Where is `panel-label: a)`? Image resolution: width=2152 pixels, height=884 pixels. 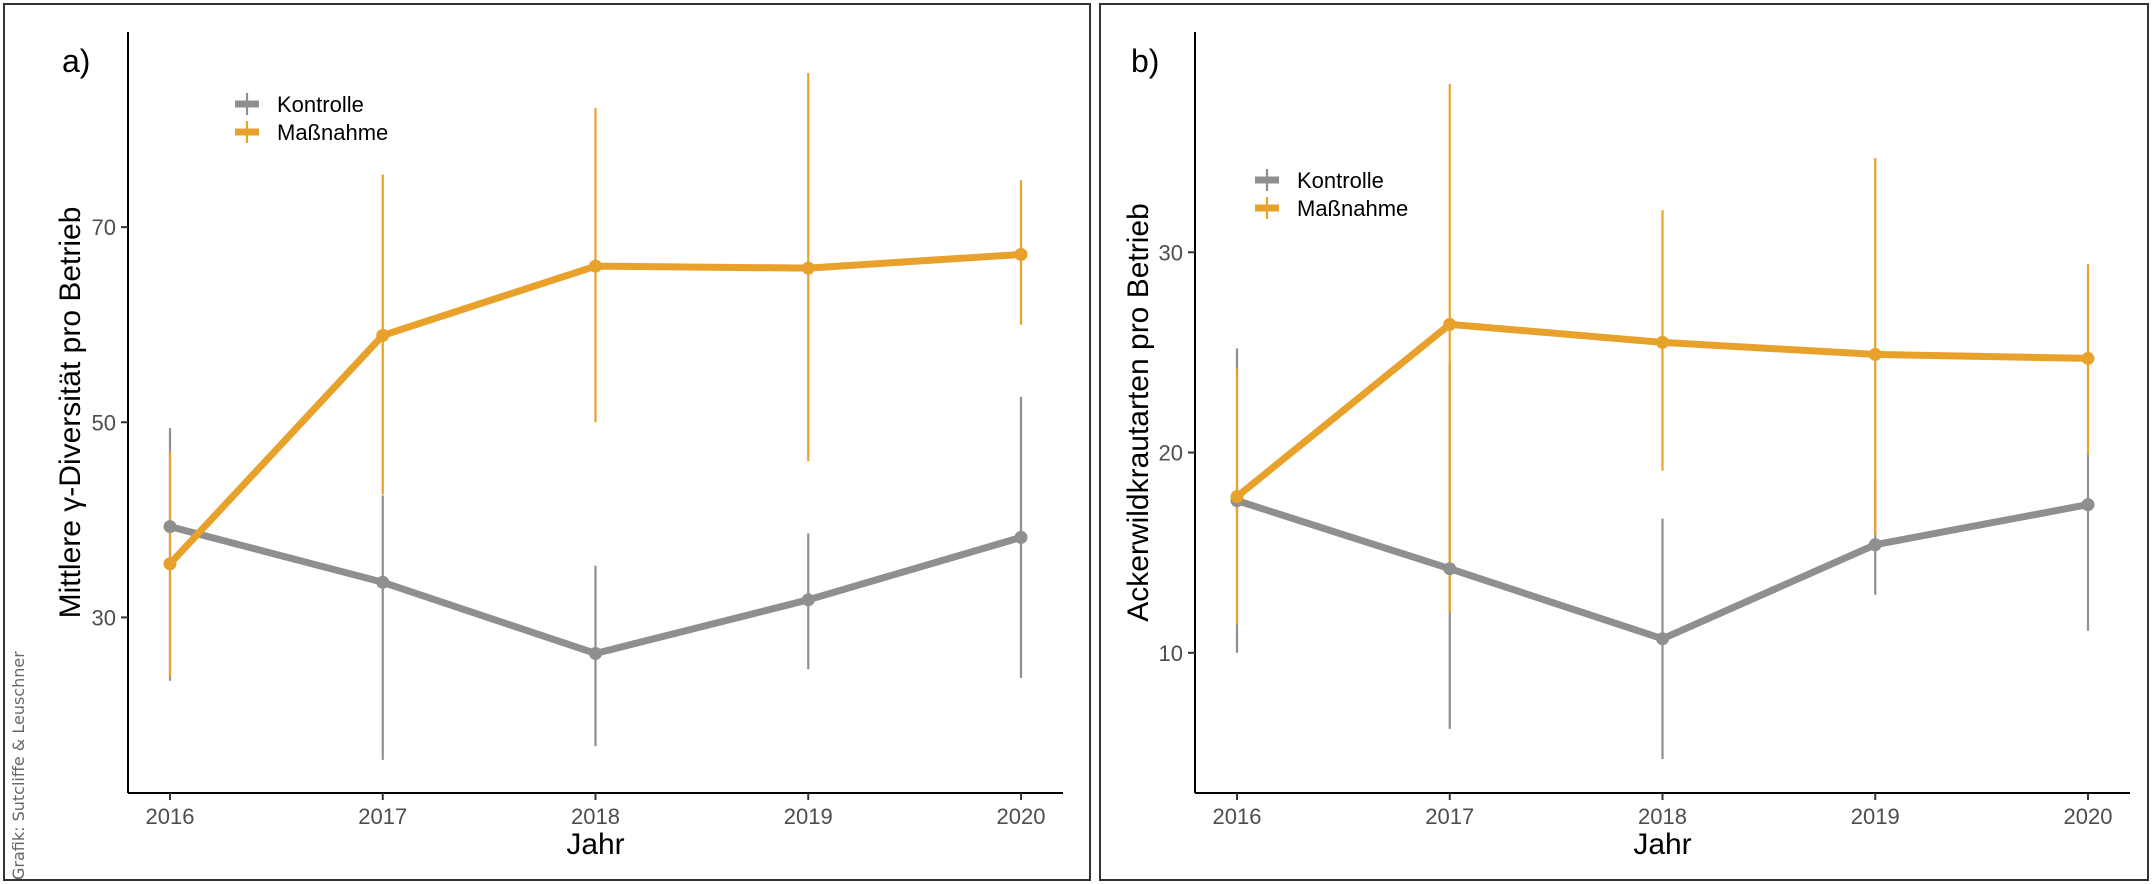
panel-label: a) is located at coordinates (76, 61).